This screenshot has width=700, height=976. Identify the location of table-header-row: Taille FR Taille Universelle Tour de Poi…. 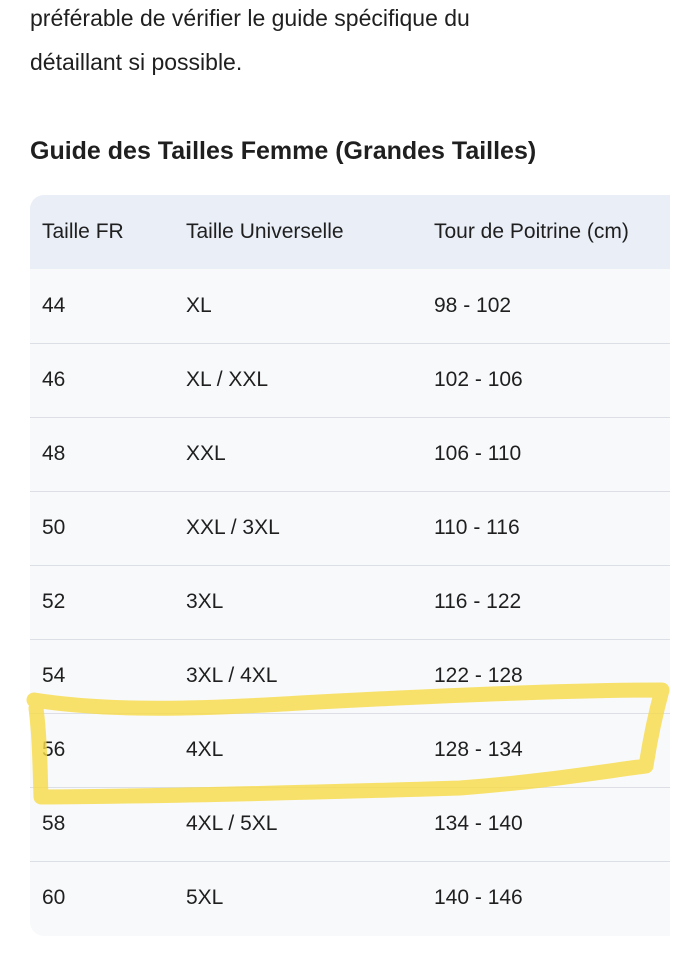
(350, 232).